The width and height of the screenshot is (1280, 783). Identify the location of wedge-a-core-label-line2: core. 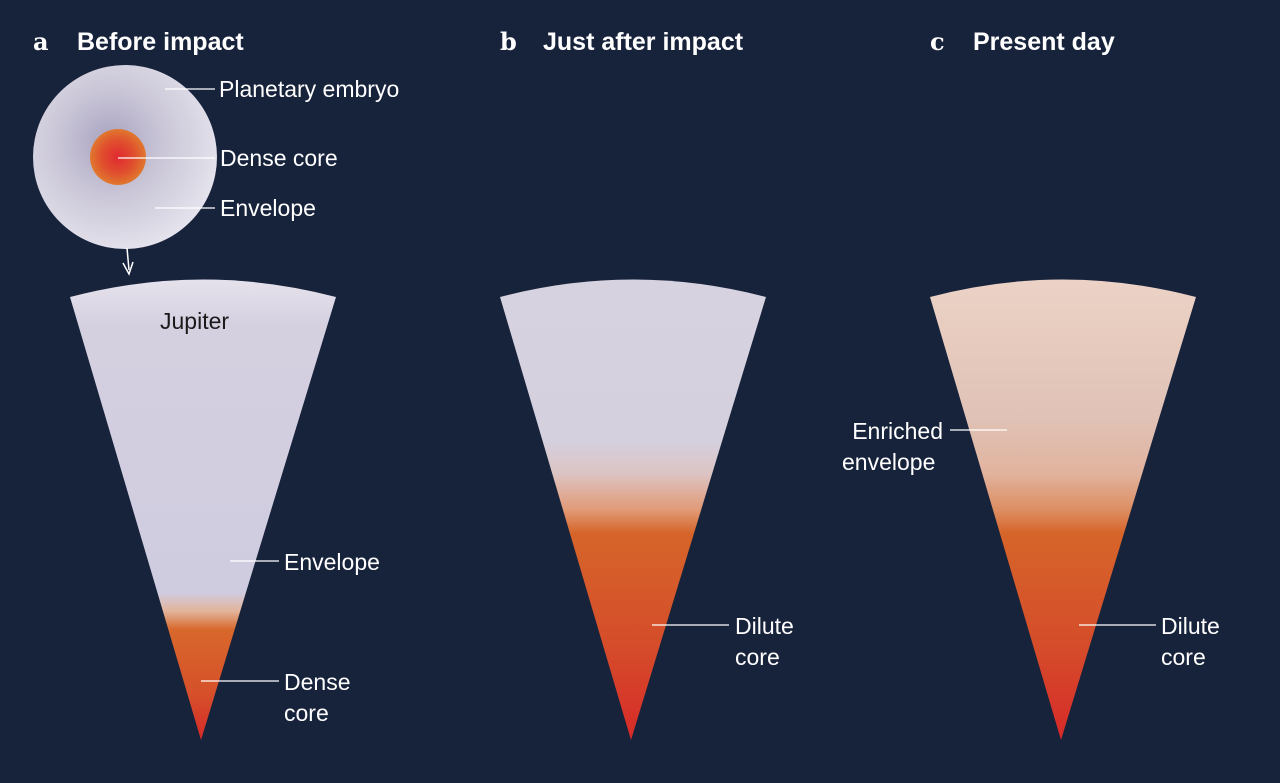
(306, 713).